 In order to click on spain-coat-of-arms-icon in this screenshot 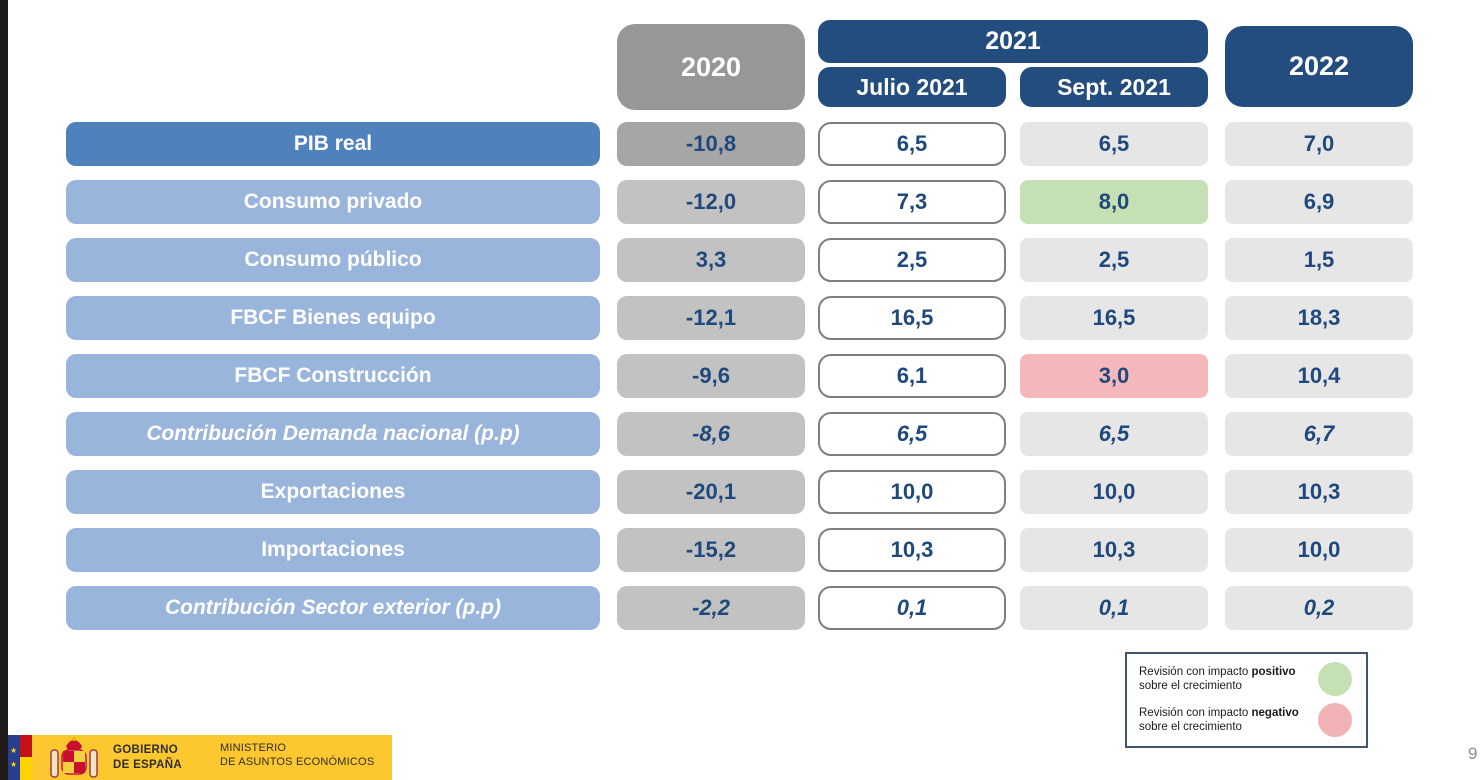, I will do `click(74, 757)`.